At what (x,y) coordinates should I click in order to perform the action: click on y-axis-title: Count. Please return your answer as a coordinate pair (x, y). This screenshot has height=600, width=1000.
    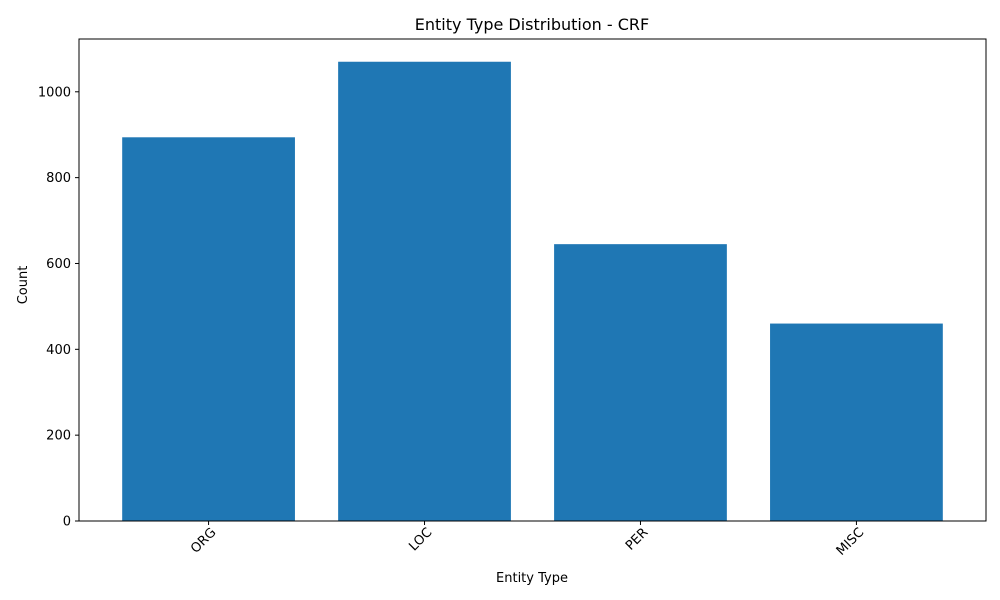
    Looking at the image, I should click on (23, 285).